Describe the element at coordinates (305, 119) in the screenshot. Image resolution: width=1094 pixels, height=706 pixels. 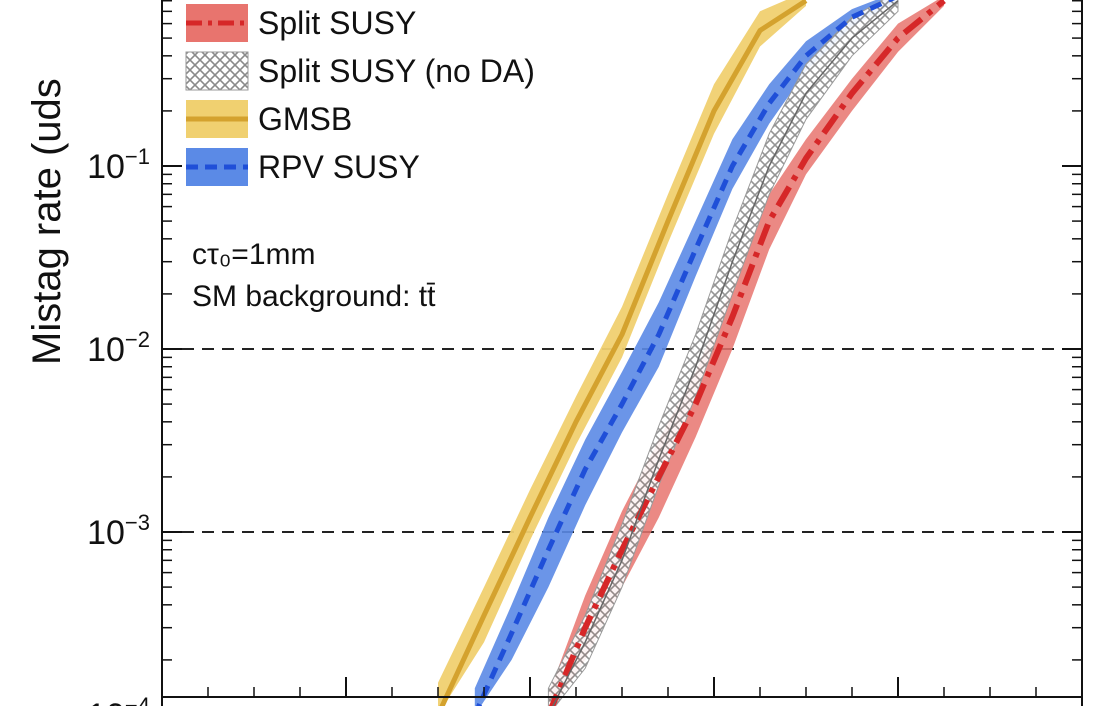
I see `legend-label-gmsb: GMSB` at that location.